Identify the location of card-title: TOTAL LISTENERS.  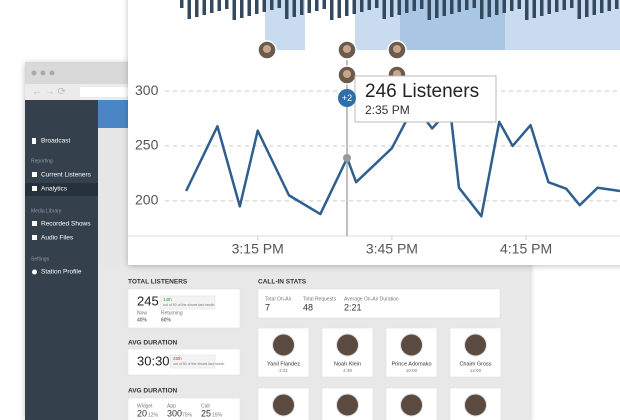
(158, 282).